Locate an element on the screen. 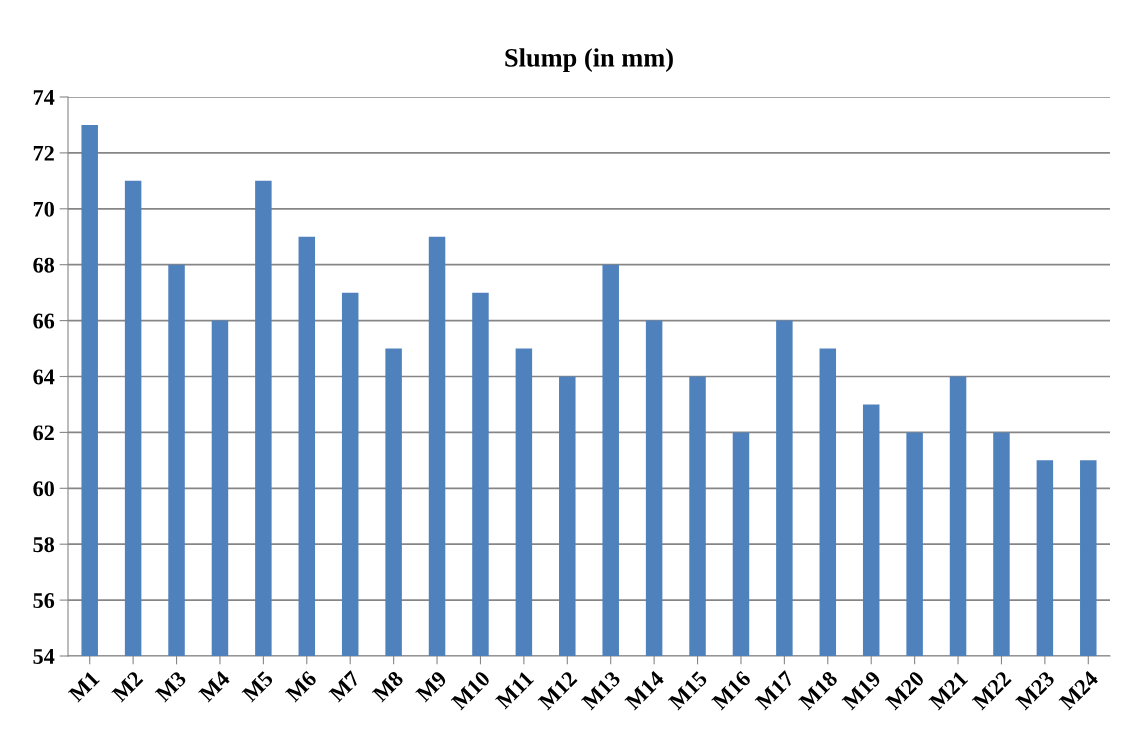  y-tick-label: 62 is located at coordinates (43, 433).